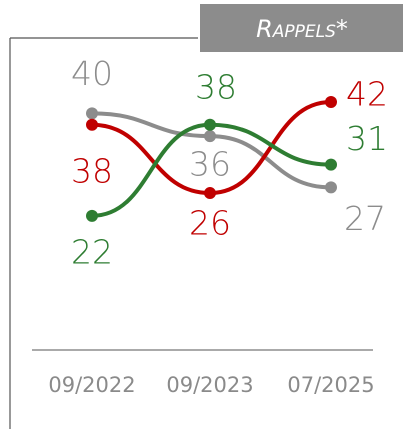 The height and width of the screenshot is (429, 403). What do you see at coordinates (209, 385) in the screenshot?
I see `x-tick-label: 09/2023` at bounding box center [209, 385].